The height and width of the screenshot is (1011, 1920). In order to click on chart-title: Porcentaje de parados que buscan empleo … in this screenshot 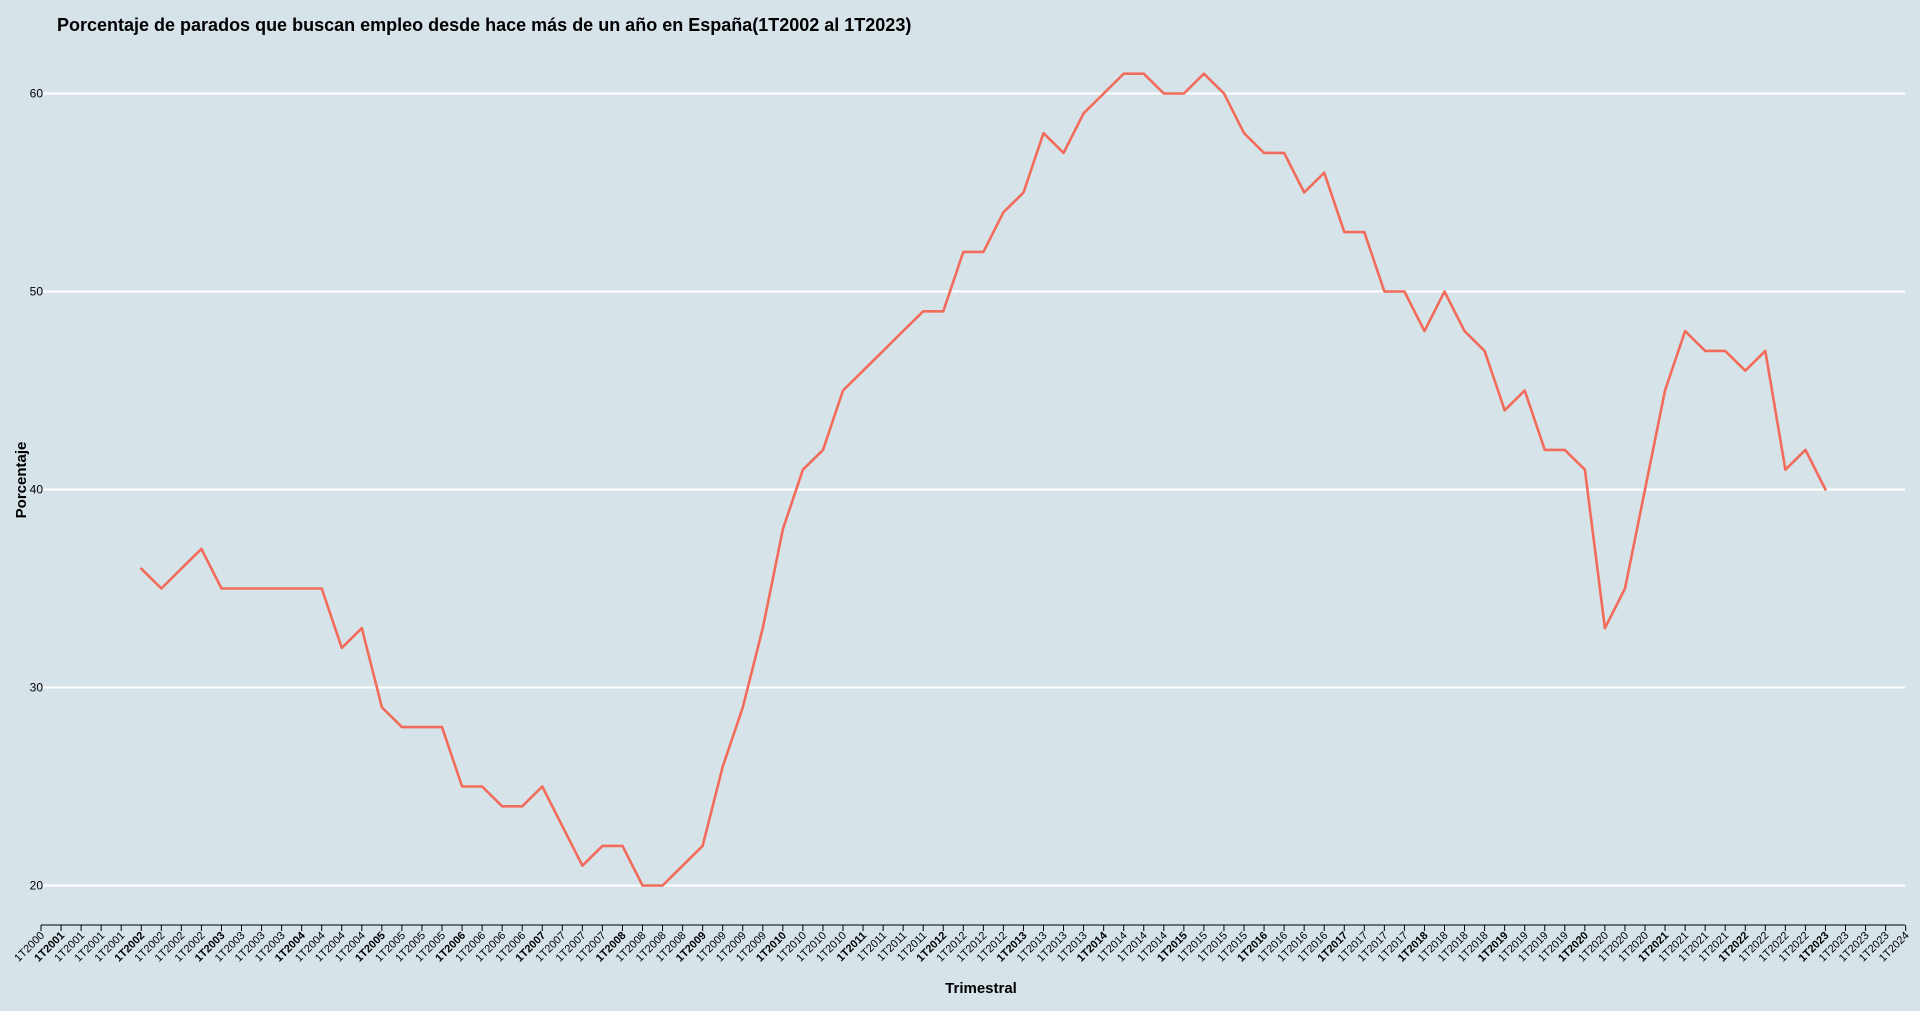, I will do `click(484, 25)`.